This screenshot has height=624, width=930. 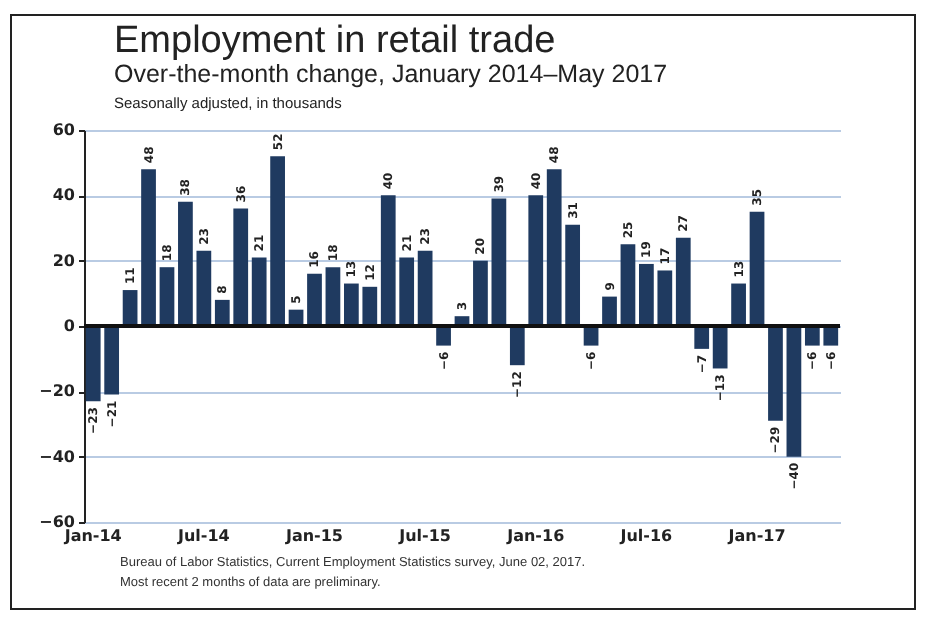 I want to click on y-tick-label: 20, so click(x=64, y=260).